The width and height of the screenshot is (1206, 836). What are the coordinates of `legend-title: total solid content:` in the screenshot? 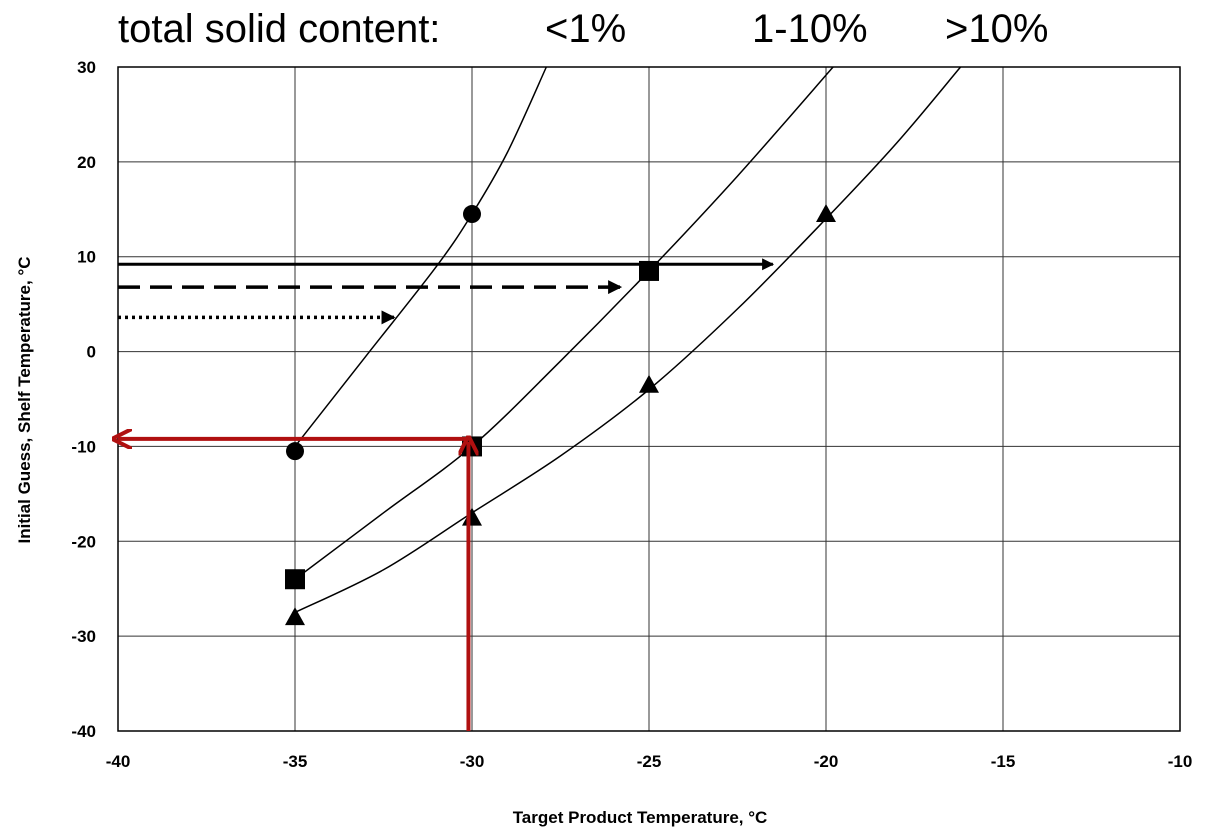 It's located at (279, 29).